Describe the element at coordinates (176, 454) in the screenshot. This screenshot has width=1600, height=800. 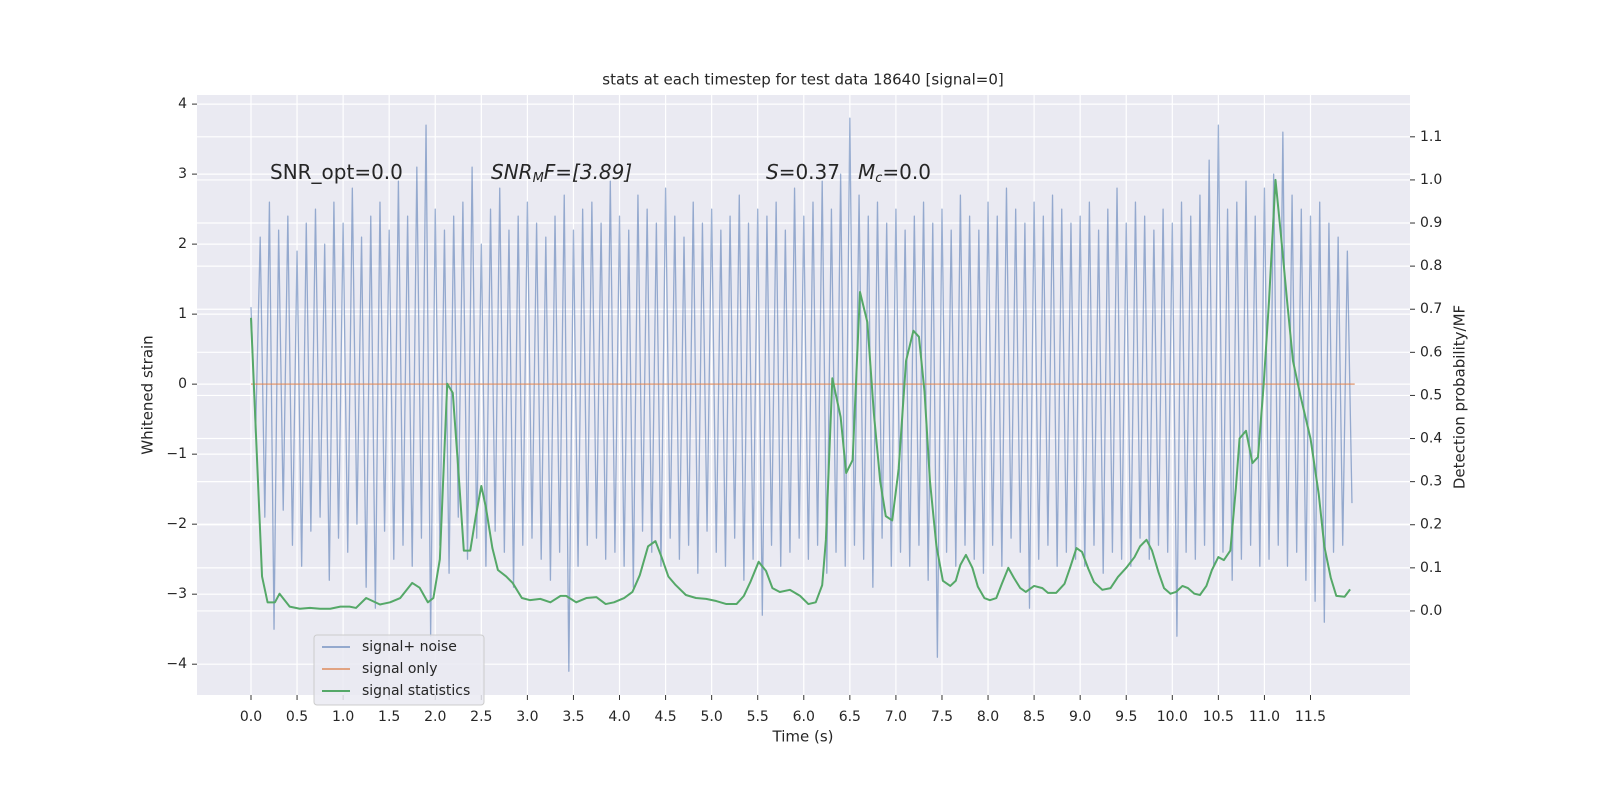
I see `y-tick-label: −1` at that location.